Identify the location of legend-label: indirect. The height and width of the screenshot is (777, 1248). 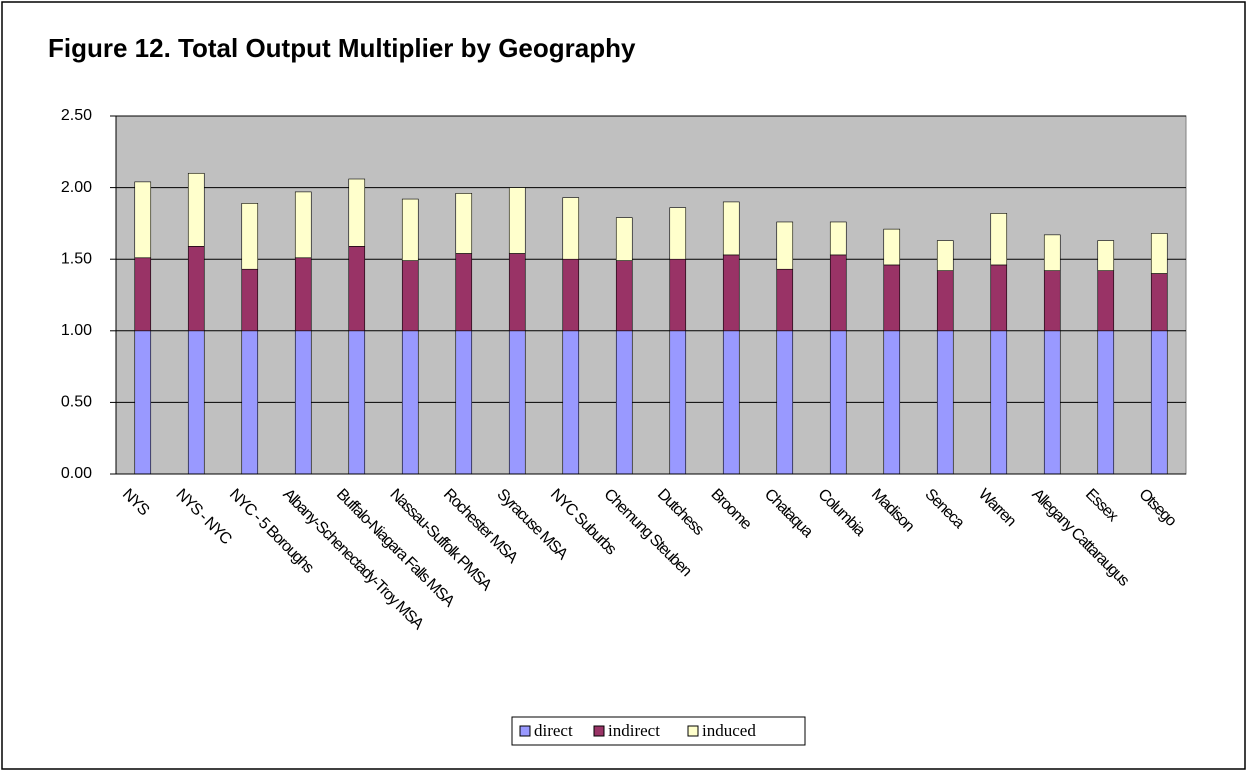
(634, 730).